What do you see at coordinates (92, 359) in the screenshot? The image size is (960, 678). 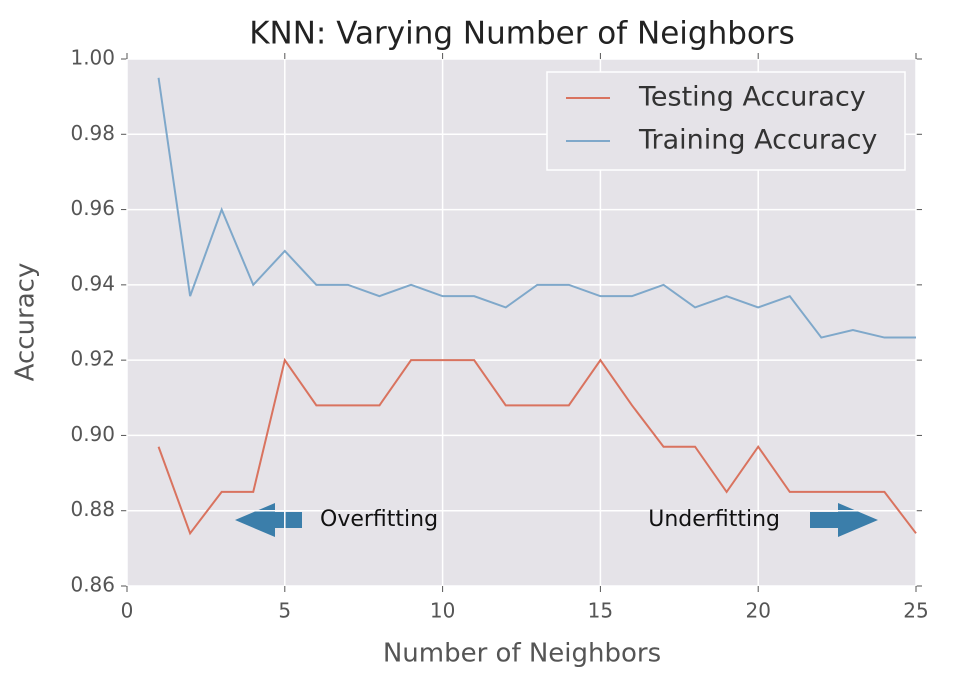 I see `y-tick-label: 0.92` at bounding box center [92, 359].